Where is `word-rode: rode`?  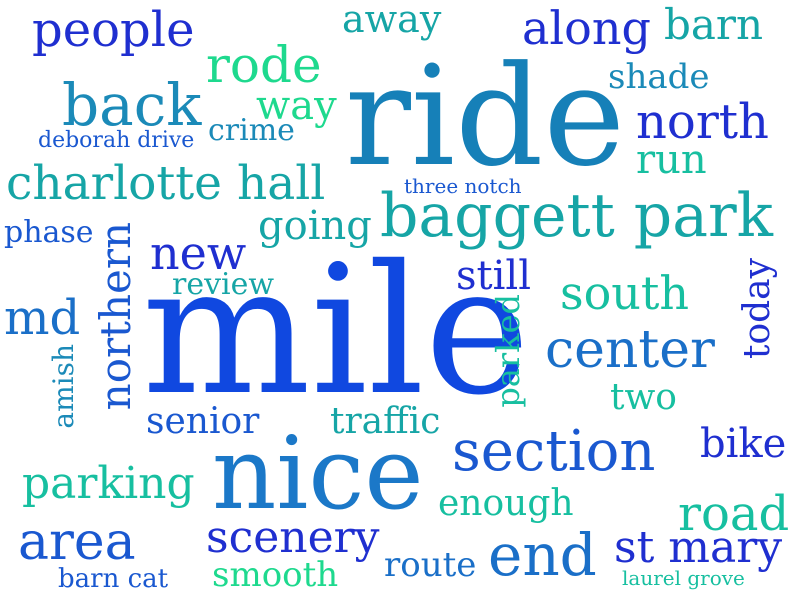 word-rode: rode is located at coordinates (264, 65).